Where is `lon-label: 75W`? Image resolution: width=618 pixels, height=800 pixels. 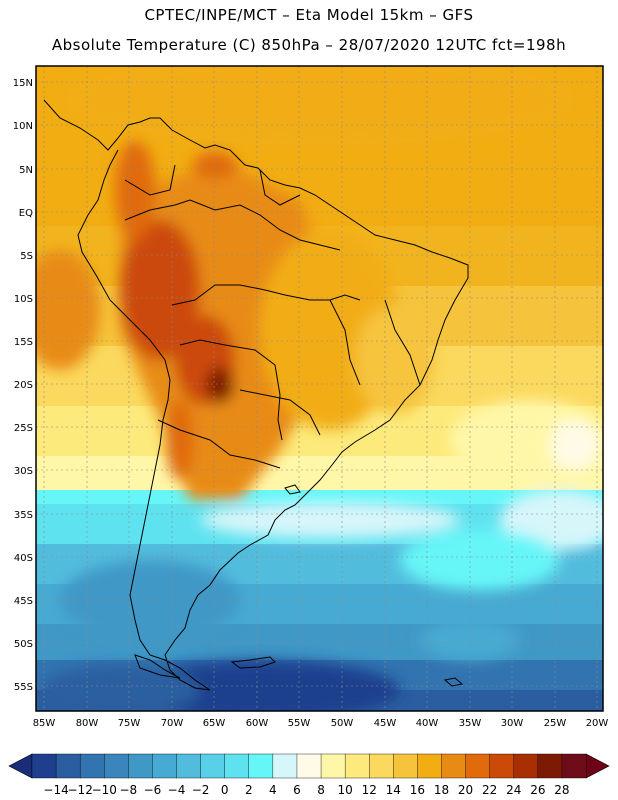
lon-label: 75W is located at coordinates (129, 723).